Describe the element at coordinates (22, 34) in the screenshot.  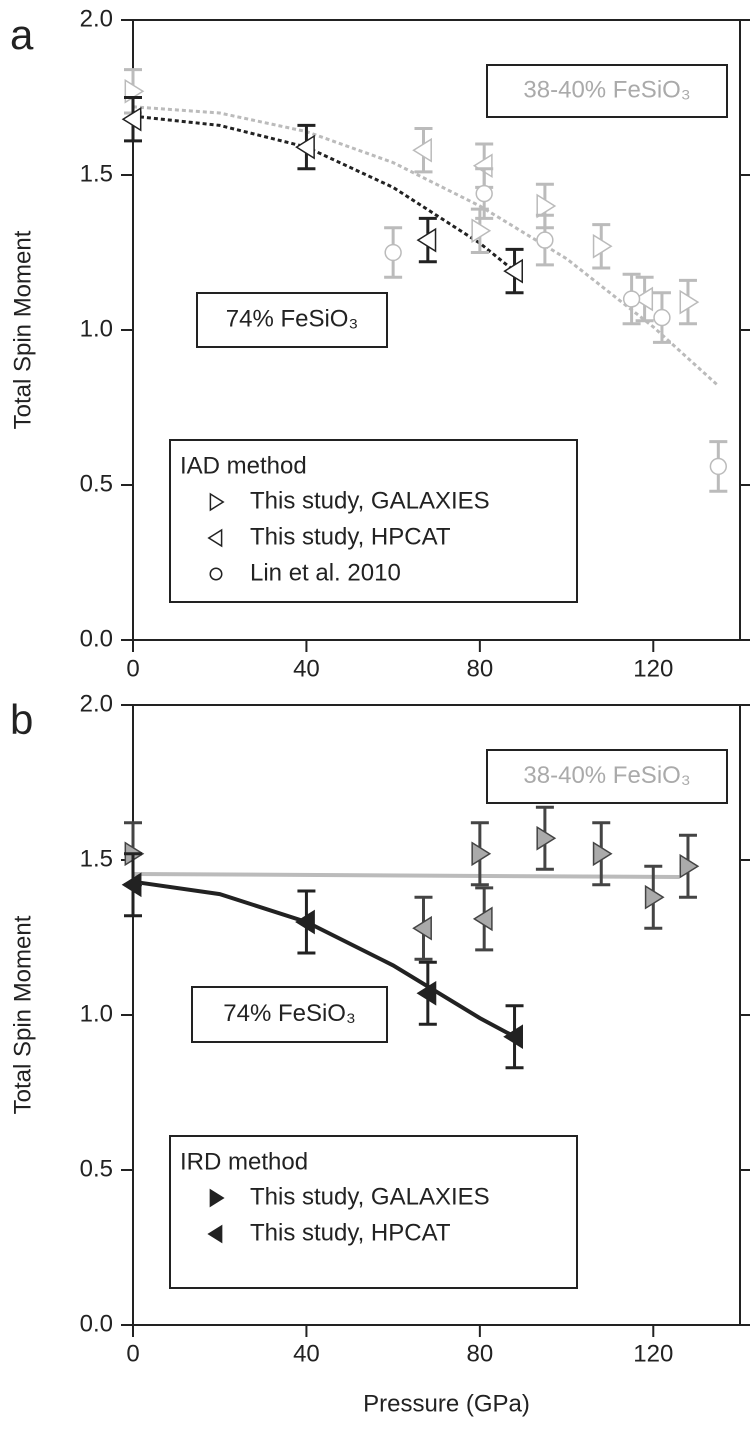
I see `panel-label: a` at that location.